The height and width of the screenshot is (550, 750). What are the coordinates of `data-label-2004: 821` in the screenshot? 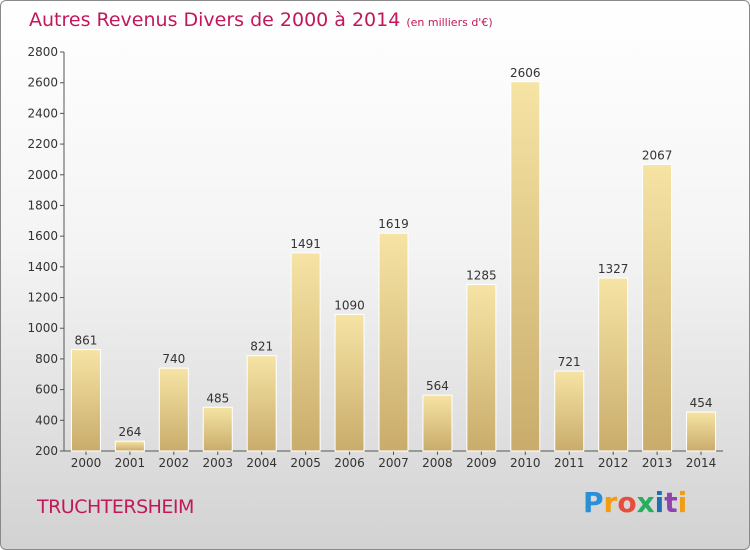 It's located at (261, 347).